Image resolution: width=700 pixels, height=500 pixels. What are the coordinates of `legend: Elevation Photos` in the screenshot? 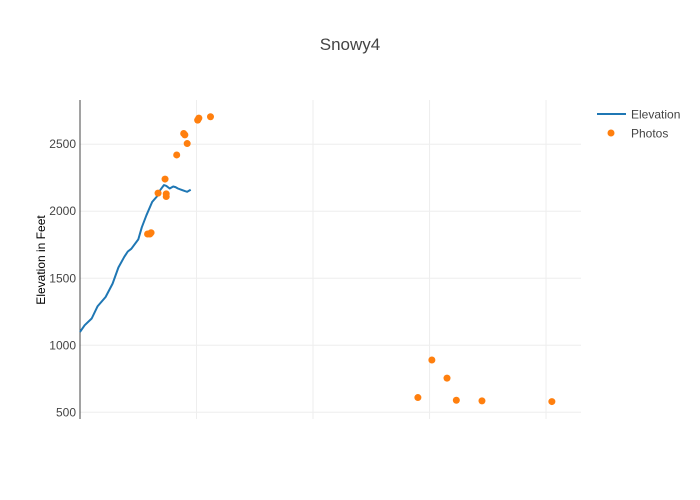 It's located at (638, 124).